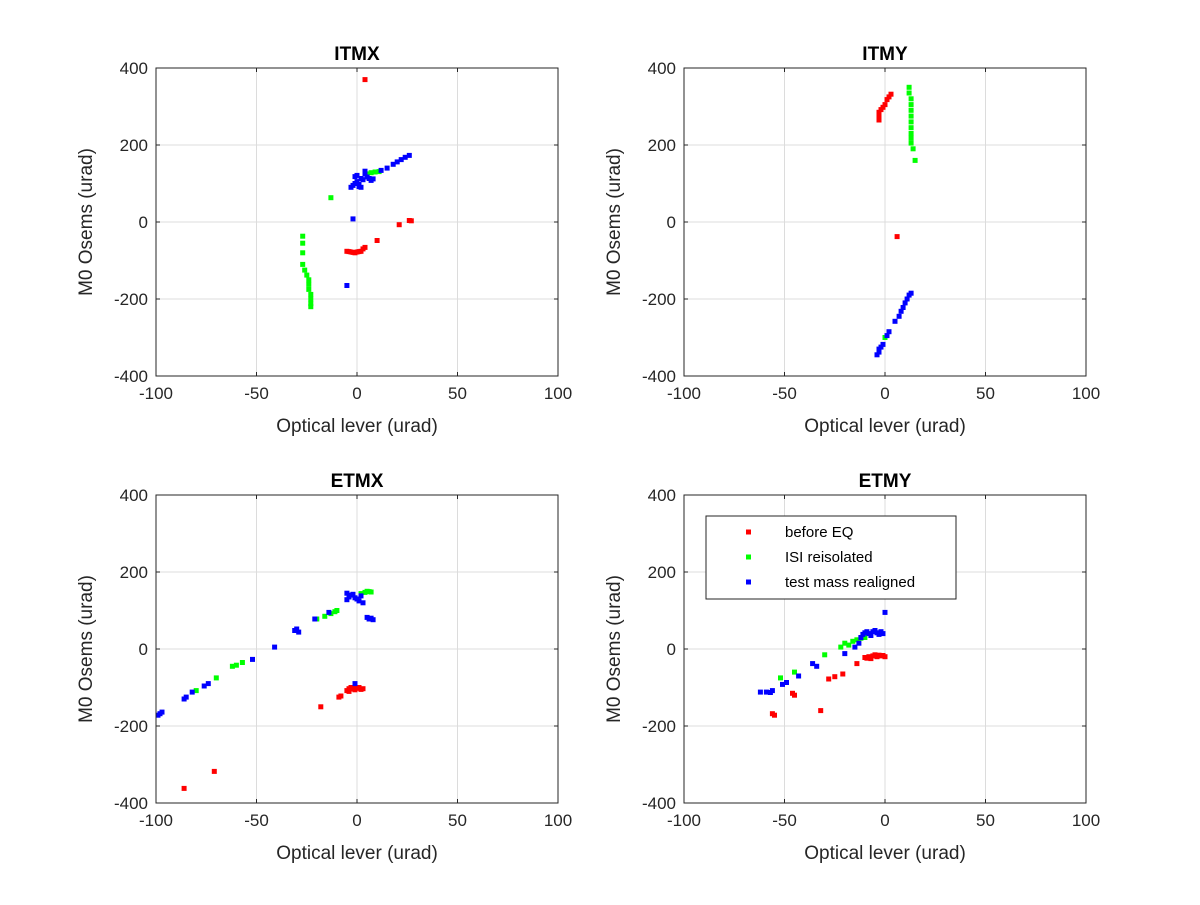 This screenshot has height=905, width=1200. I want to click on x-tick-label: 50, so click(985, 820).